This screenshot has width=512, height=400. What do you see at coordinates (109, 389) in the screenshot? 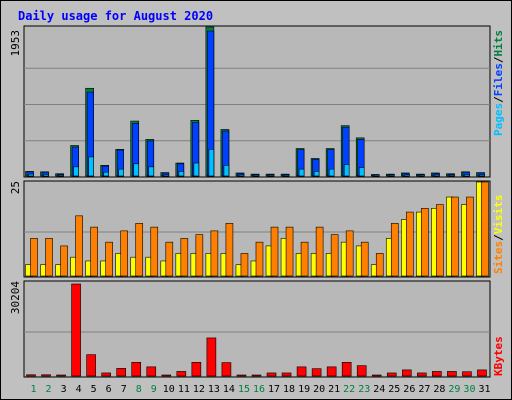
I see `x-tick-label-day-6: 6` at bounding box center [109, 389].